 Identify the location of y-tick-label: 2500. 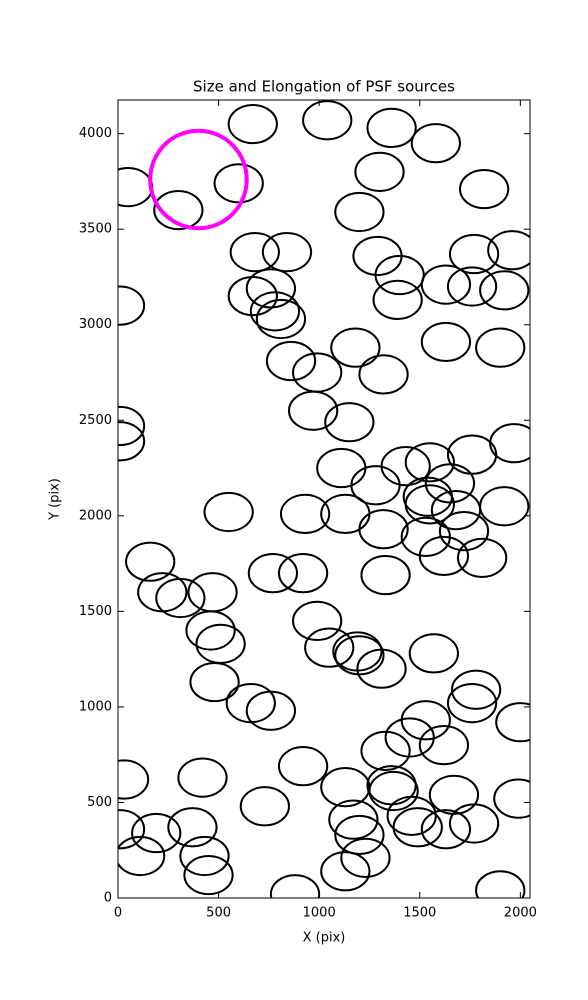
(95, 420).